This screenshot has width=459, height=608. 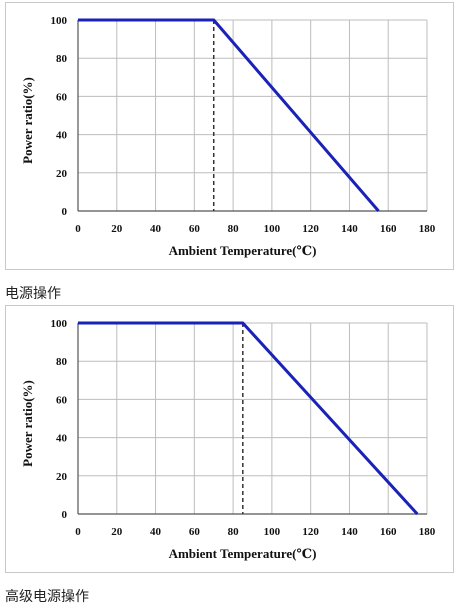 I want to click on figure-caption-1: 电源操作, so click(x=33, y=294).